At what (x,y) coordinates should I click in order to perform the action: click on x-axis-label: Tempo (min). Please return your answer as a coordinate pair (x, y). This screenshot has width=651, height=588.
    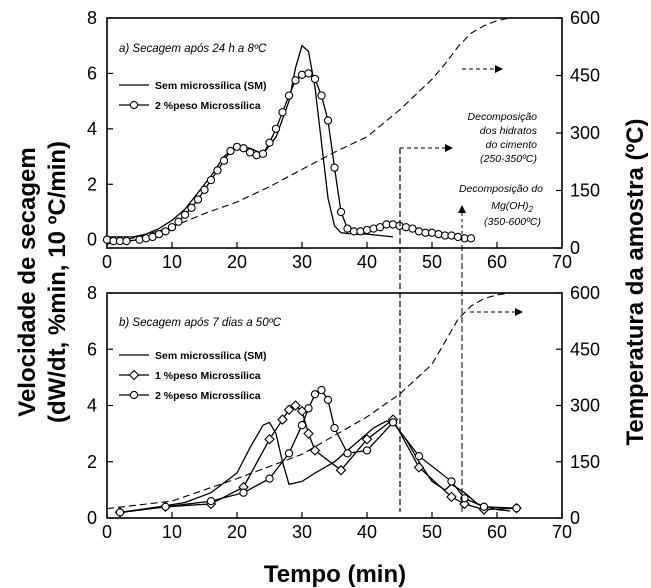
    Looking at the image, I should click on (335, 574).